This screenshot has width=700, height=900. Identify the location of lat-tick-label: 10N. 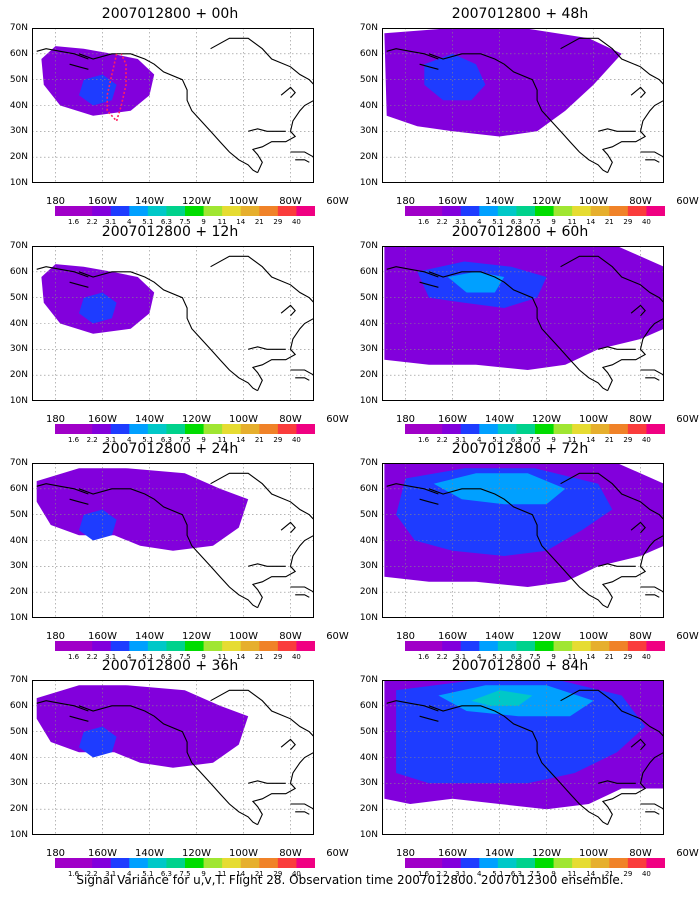
(368, 618).